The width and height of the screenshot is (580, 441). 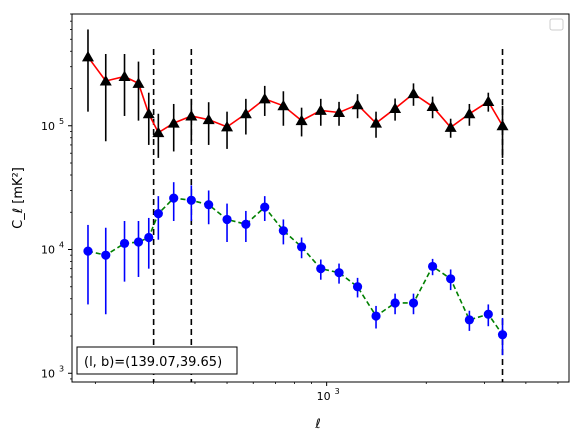 What do you see at coordinates (61, 121) in the screenshot?
I see `y-tick-label-exponent: 5` at bounding box center [61, 121].